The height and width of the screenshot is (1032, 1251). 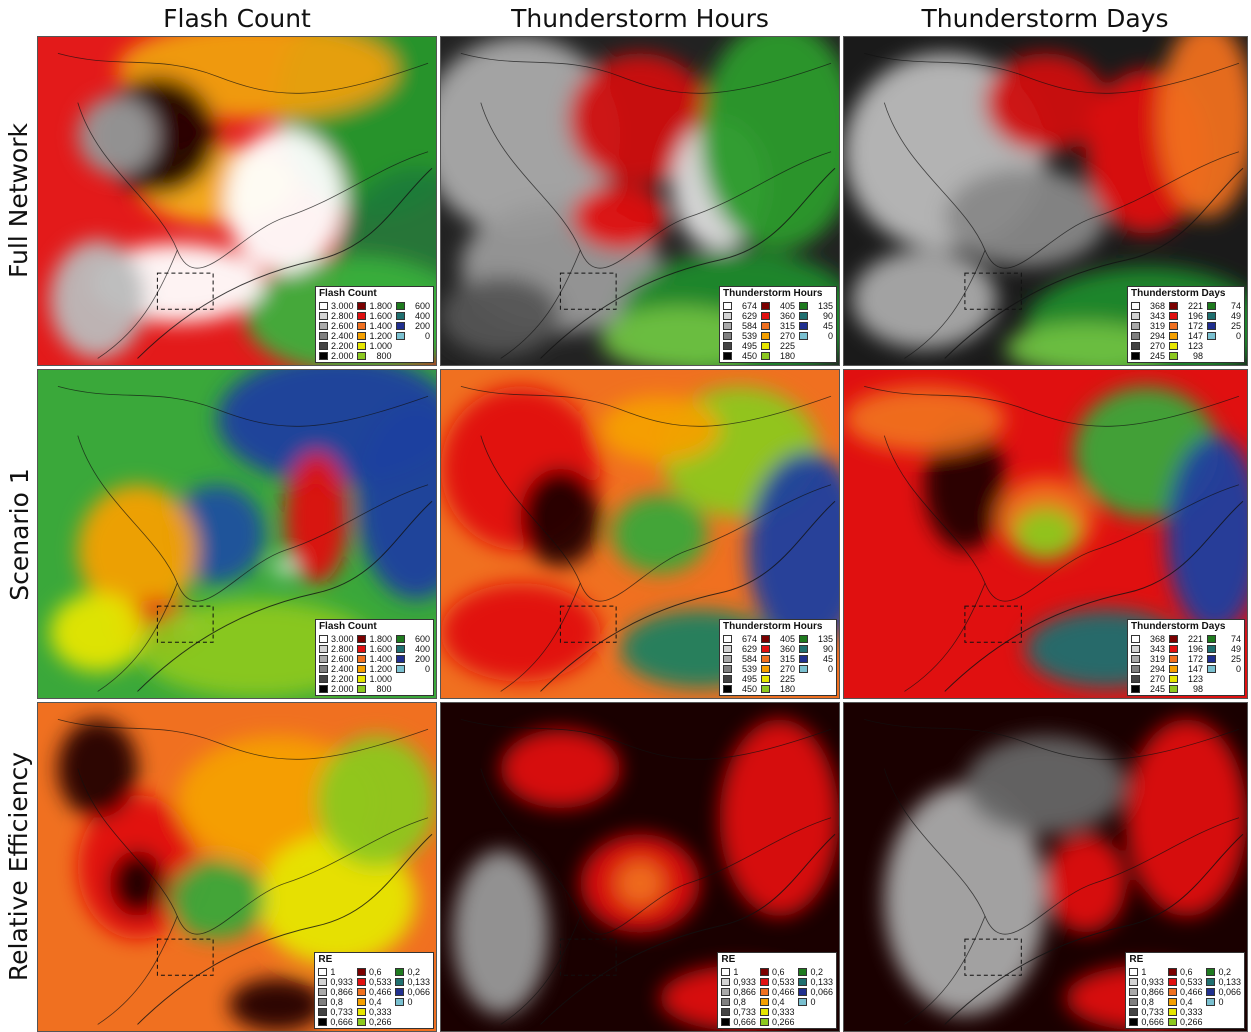 I want to click on legend-item: 0,666, so click(x=738, y=1022).